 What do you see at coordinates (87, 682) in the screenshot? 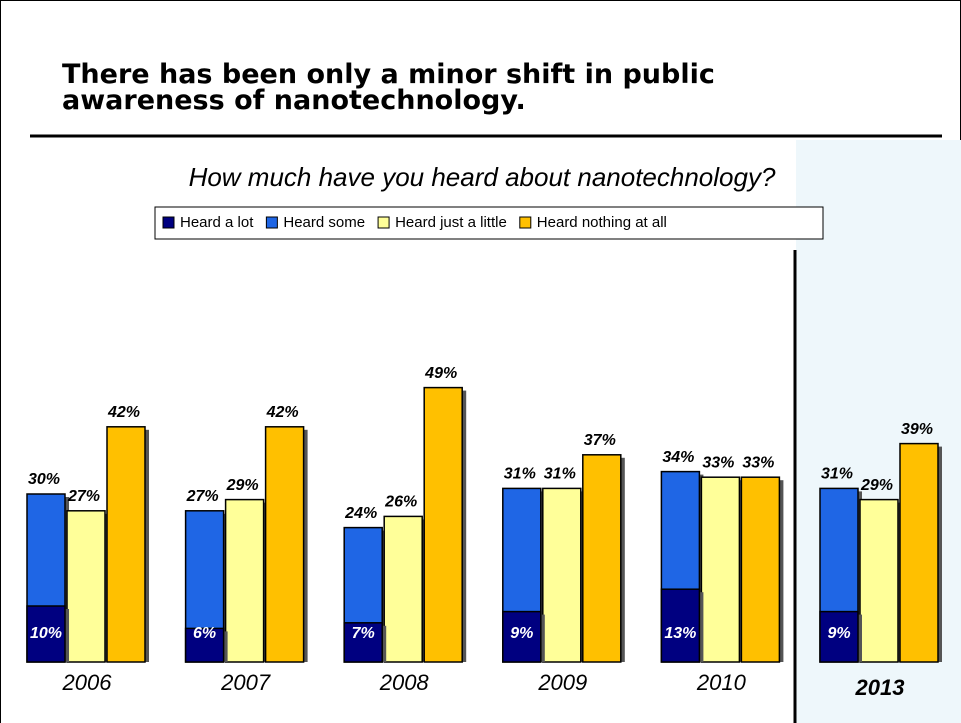
I see `x-tick-label: 2006` at bounding box center [87, 682].